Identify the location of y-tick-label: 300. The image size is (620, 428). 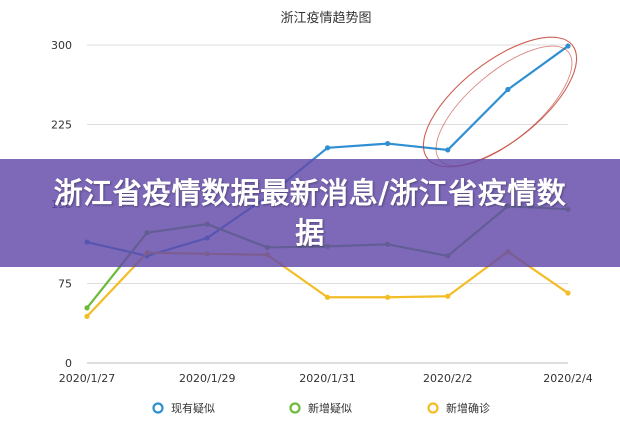
(61, 45).